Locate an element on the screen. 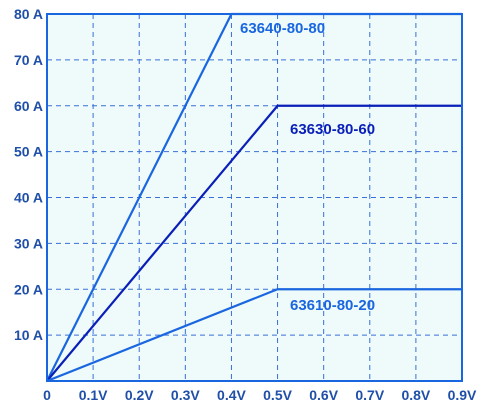  x-tick-label: 0 is located at coordinates (47, 394).